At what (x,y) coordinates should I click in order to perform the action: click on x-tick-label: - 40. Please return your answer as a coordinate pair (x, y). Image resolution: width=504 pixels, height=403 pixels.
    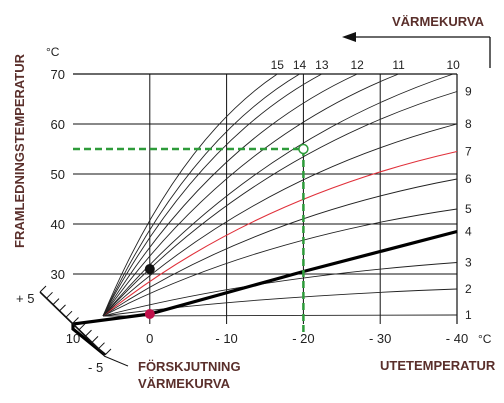
    Looking at the image, I should click on (457, 338).